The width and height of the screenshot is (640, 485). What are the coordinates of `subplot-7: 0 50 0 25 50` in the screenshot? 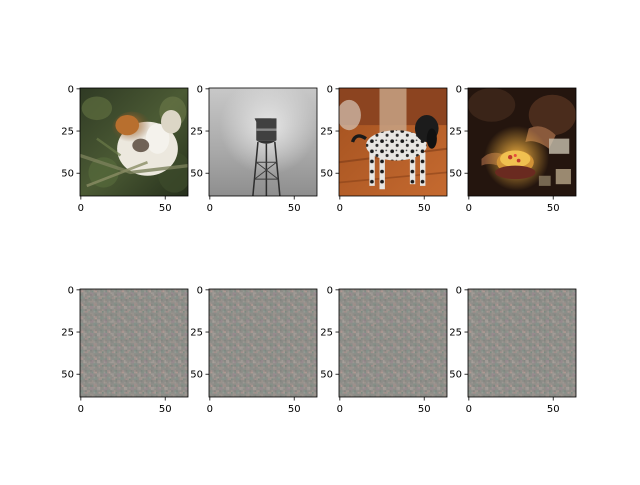 It's located at (384, 350).